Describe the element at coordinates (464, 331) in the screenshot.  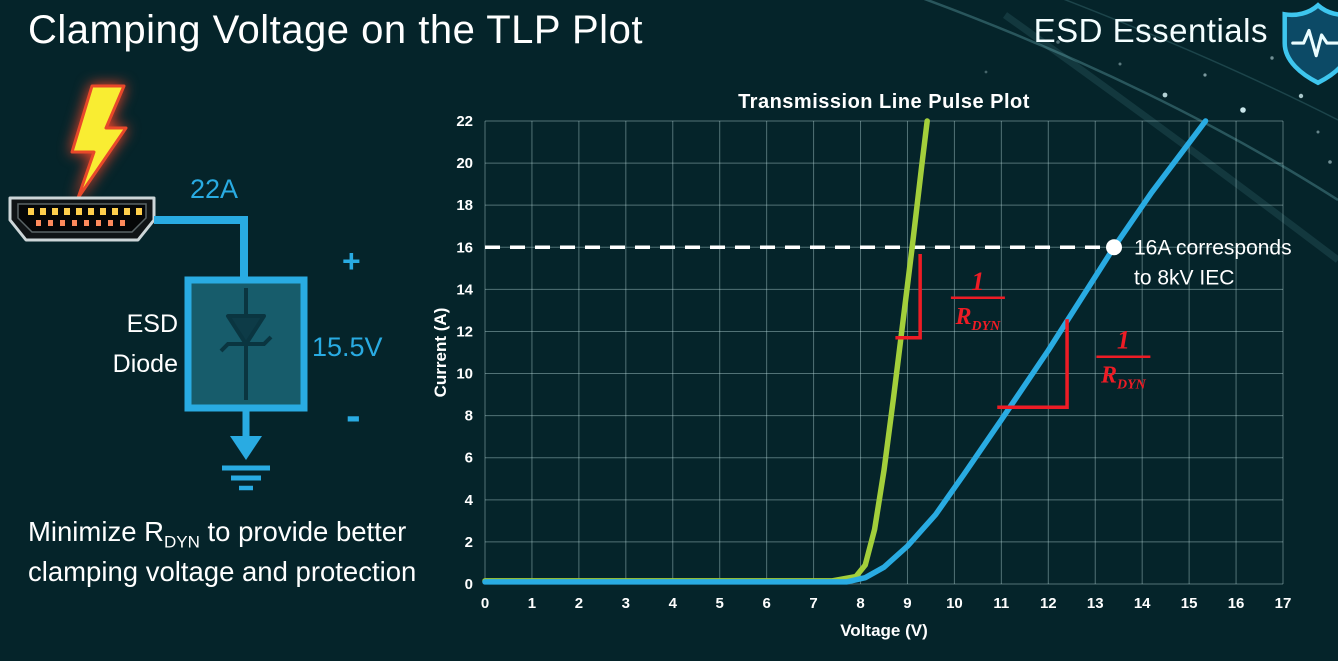
I see `y-tick-label: 12` at that location.